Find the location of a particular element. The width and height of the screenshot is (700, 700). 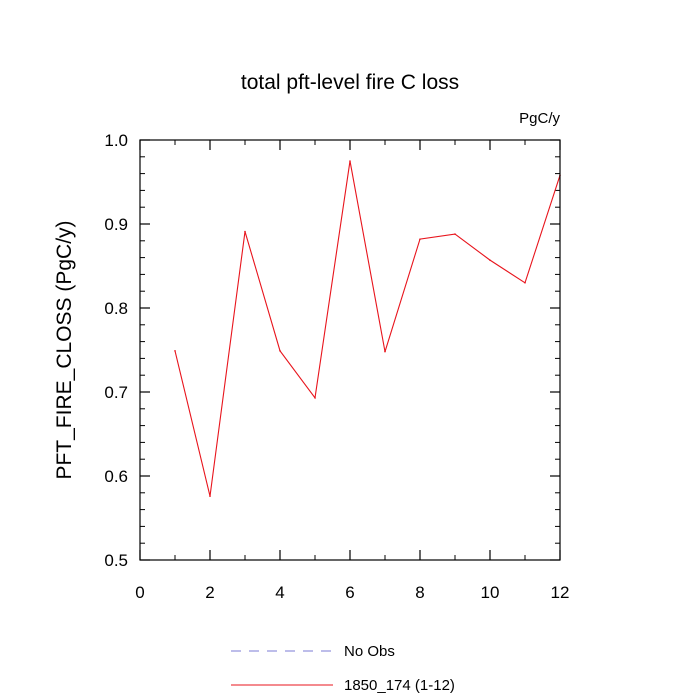

x-tick-label: 4 is located at coordinates (279, 592).